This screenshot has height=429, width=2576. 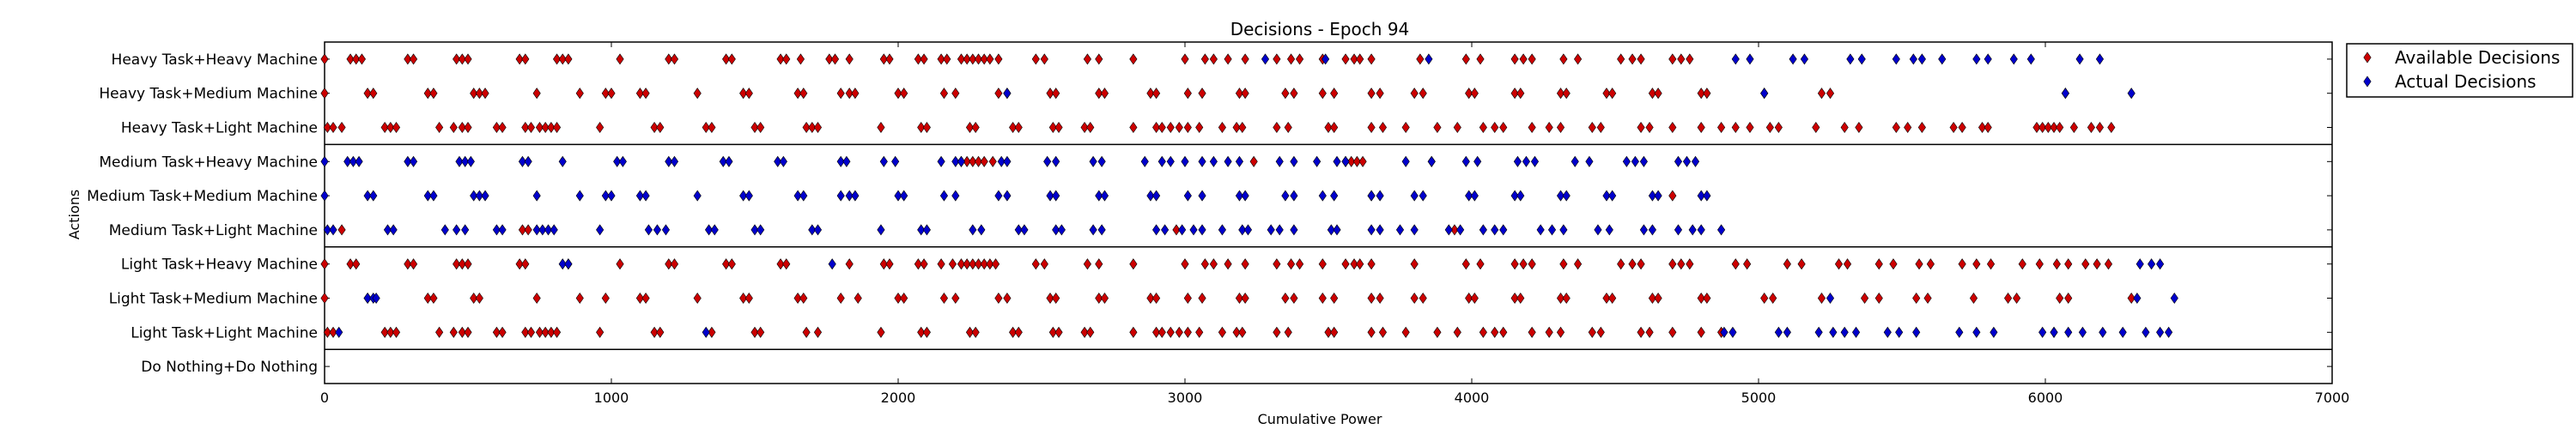 What do you see at coordinates (213, 230) in the screenshot?
I see `y-tick-label: Medium Task+Light Machine` at bounding box center [213, 230].